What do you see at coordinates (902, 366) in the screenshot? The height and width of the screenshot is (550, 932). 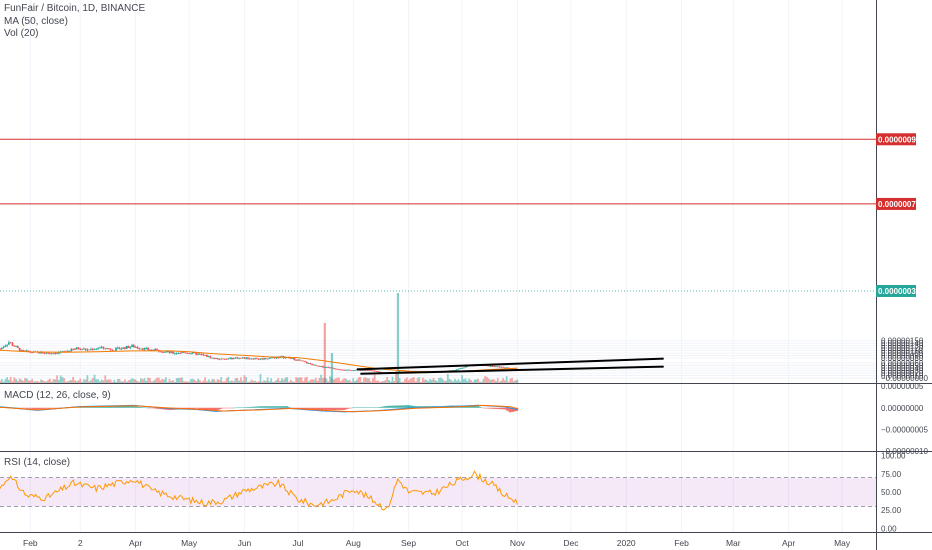 I see `price-tick-label: 0.00000050` at bounding box center [902, 366].